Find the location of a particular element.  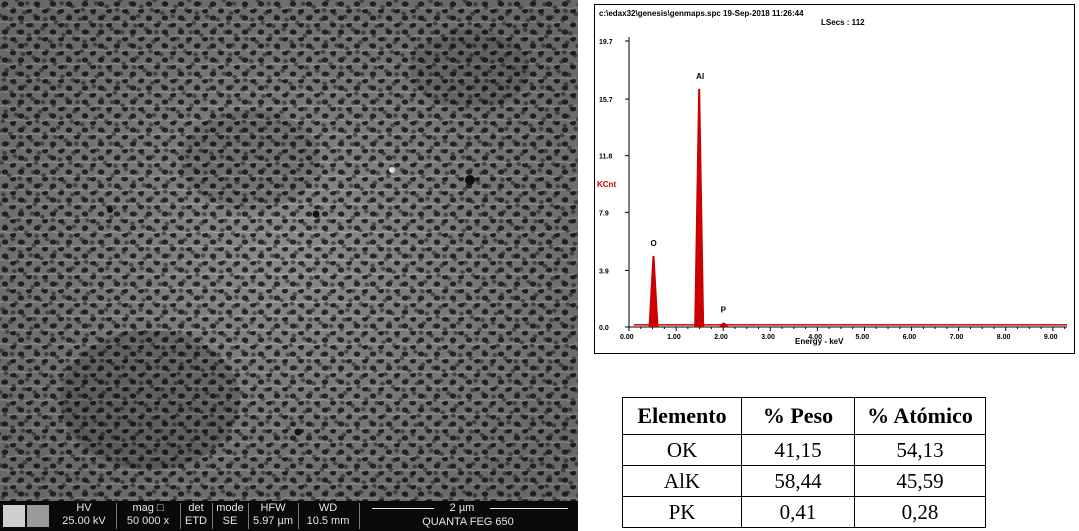

mag-field: mag □ 50 000 x is located at coordinates (148, 514).